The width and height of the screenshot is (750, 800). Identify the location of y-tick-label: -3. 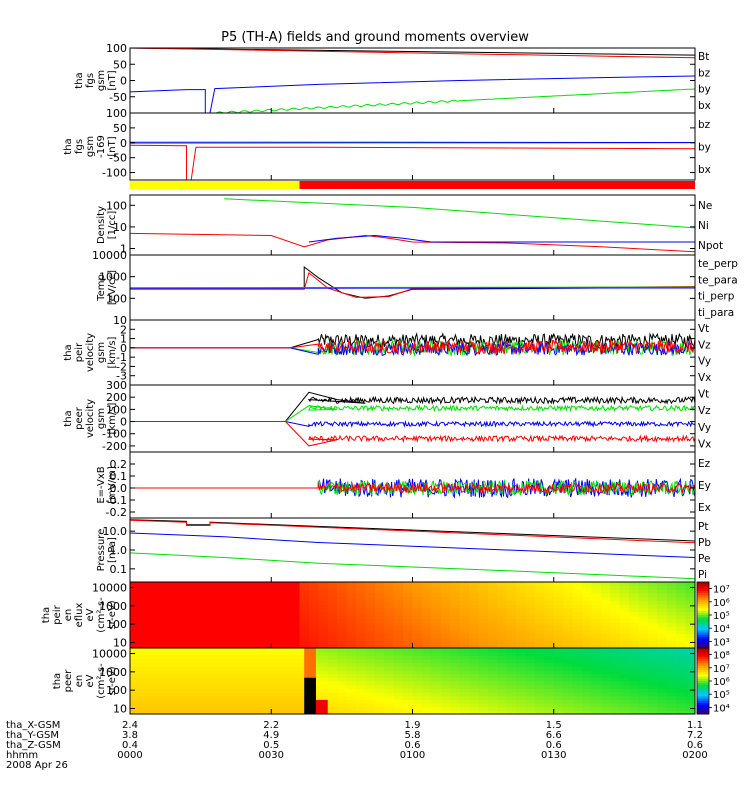
(121, 376).